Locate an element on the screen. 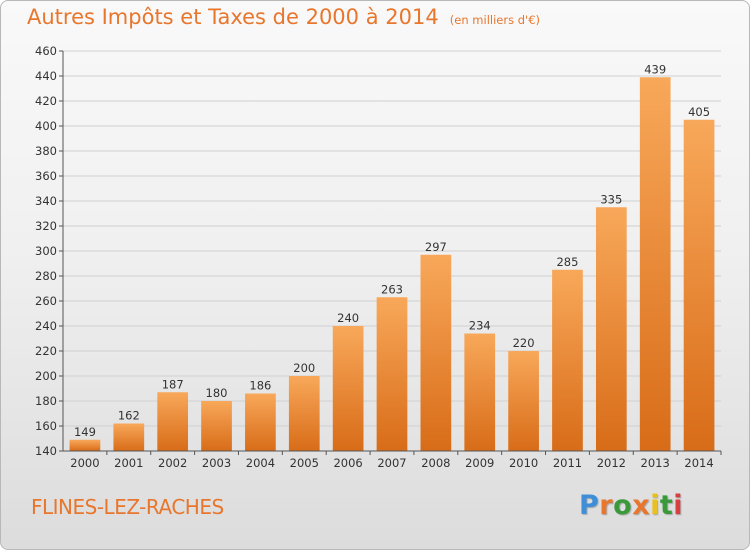 The image size is (750, 550). y-tick-label: 460 is located at coordinates (46, 51).